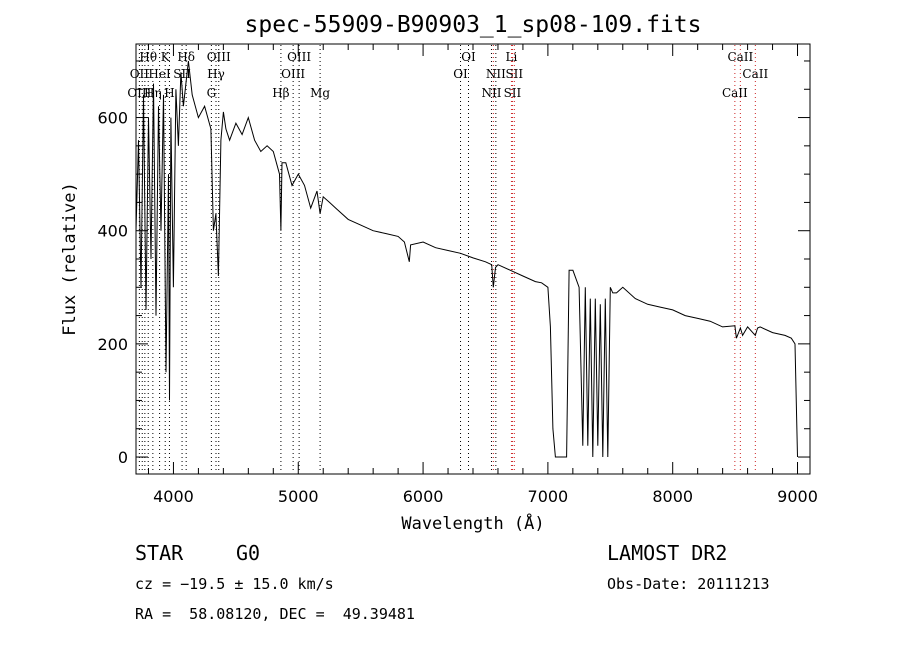  I want to click on observation-date: Obs-Date: 20111213, so click(688, 584).